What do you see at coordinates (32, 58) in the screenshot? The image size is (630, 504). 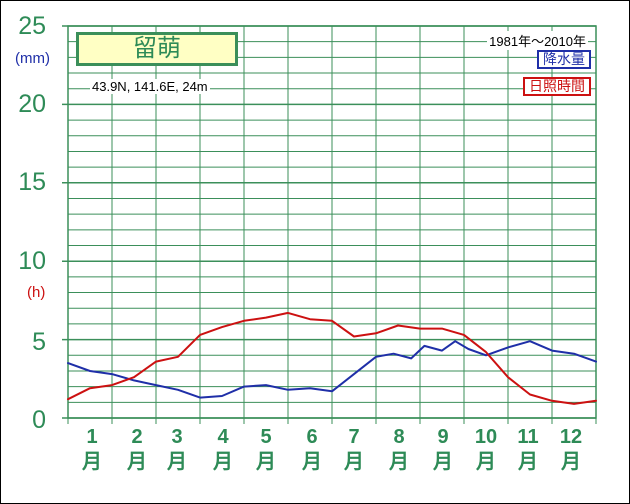 I see `unit-mm-label: (mm)` at bounding box center [32, 58].